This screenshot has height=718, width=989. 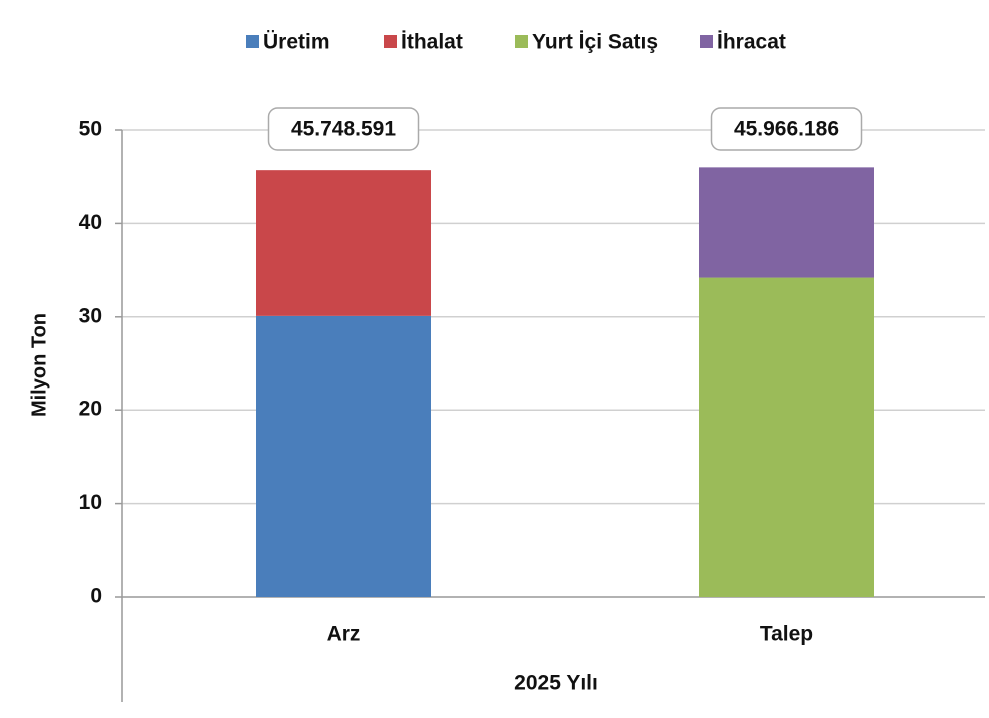 I want to click on total-label: 45.966.186, so click(x=786, y=129).